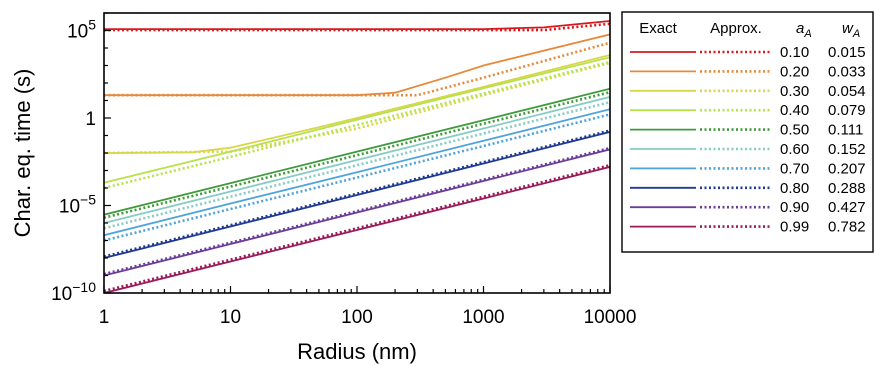 This screenshot has height=366, width=875. What do you see at coordinates (794, 168) in the screenshot?
I see `legend-a-value: 0.70` at bounding box center [794, 168].